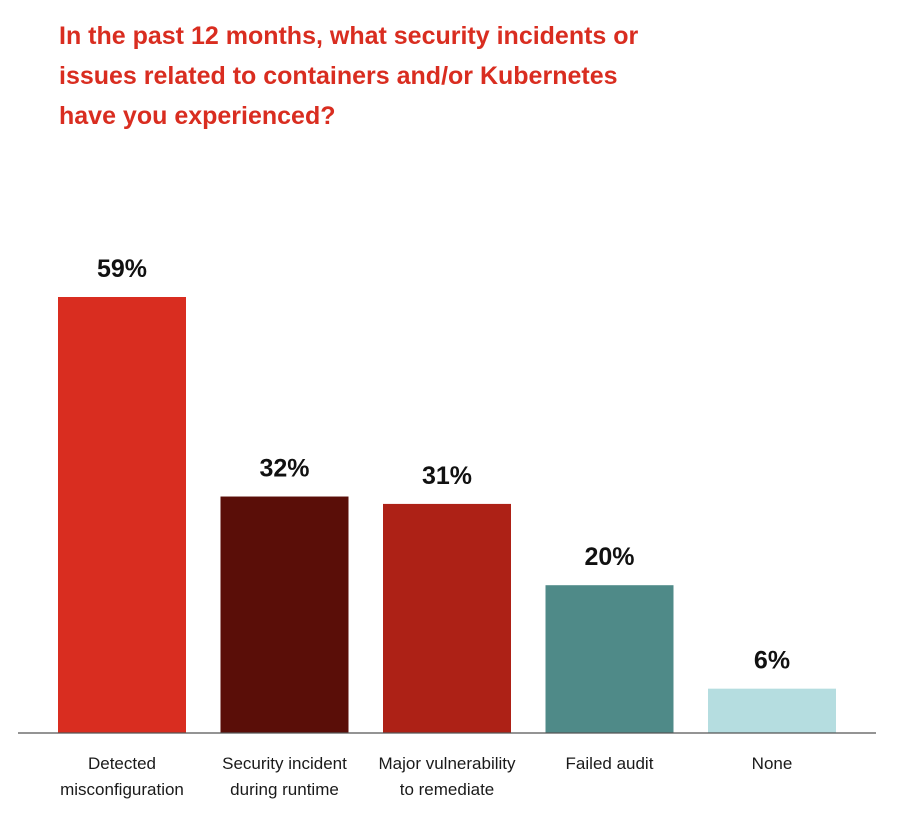 The image size is (900, 832). What do you see at coordinates (447, 476) in the screenshot?
I see `value-label-2: 31%` at bounding box center [447, 476].